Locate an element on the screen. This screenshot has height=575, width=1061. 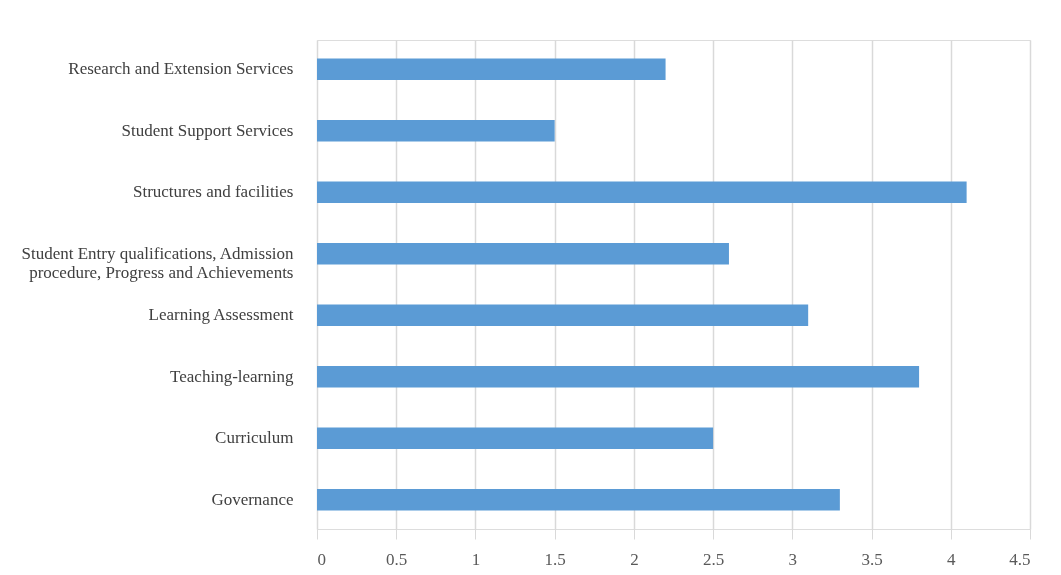
x-tick-label: 2.5 is located at coordinates (713, 559).